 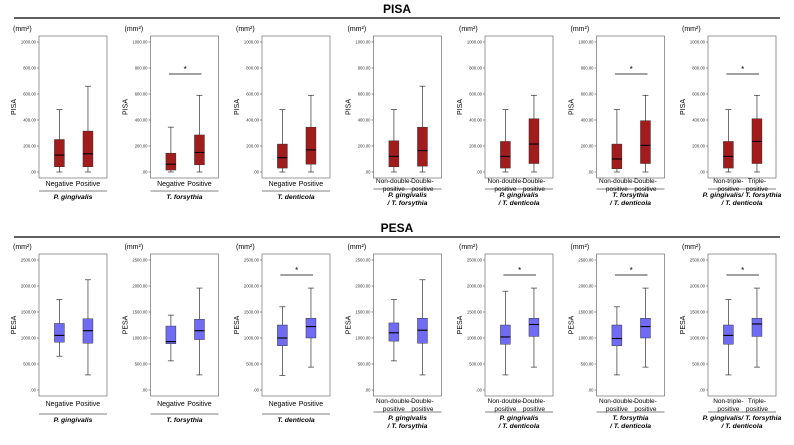 I want to click on panel-pisa-5-unit: (mm²), so click(x=468, y=29).